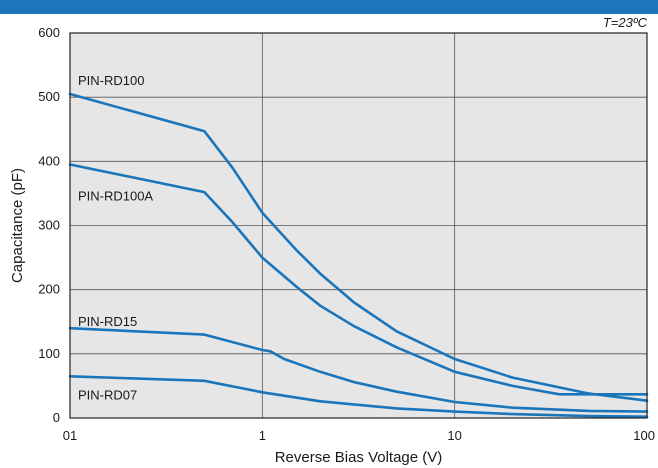  What do you see at coordinates (49, 96) in the screenshot?
I see `y-tick-label: 500` at bounding box center [49, 96].